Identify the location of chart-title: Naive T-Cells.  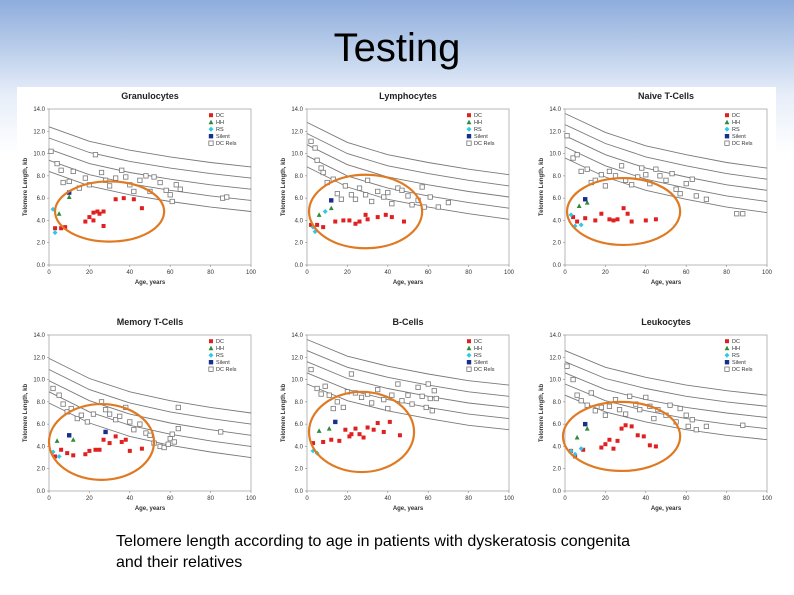
(666, 96).